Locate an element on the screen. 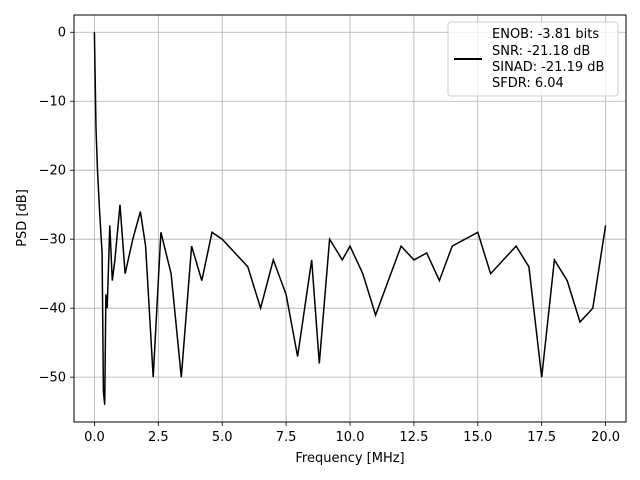  y-axis-label: PSD [dB] is located at coordinates (22, 218).